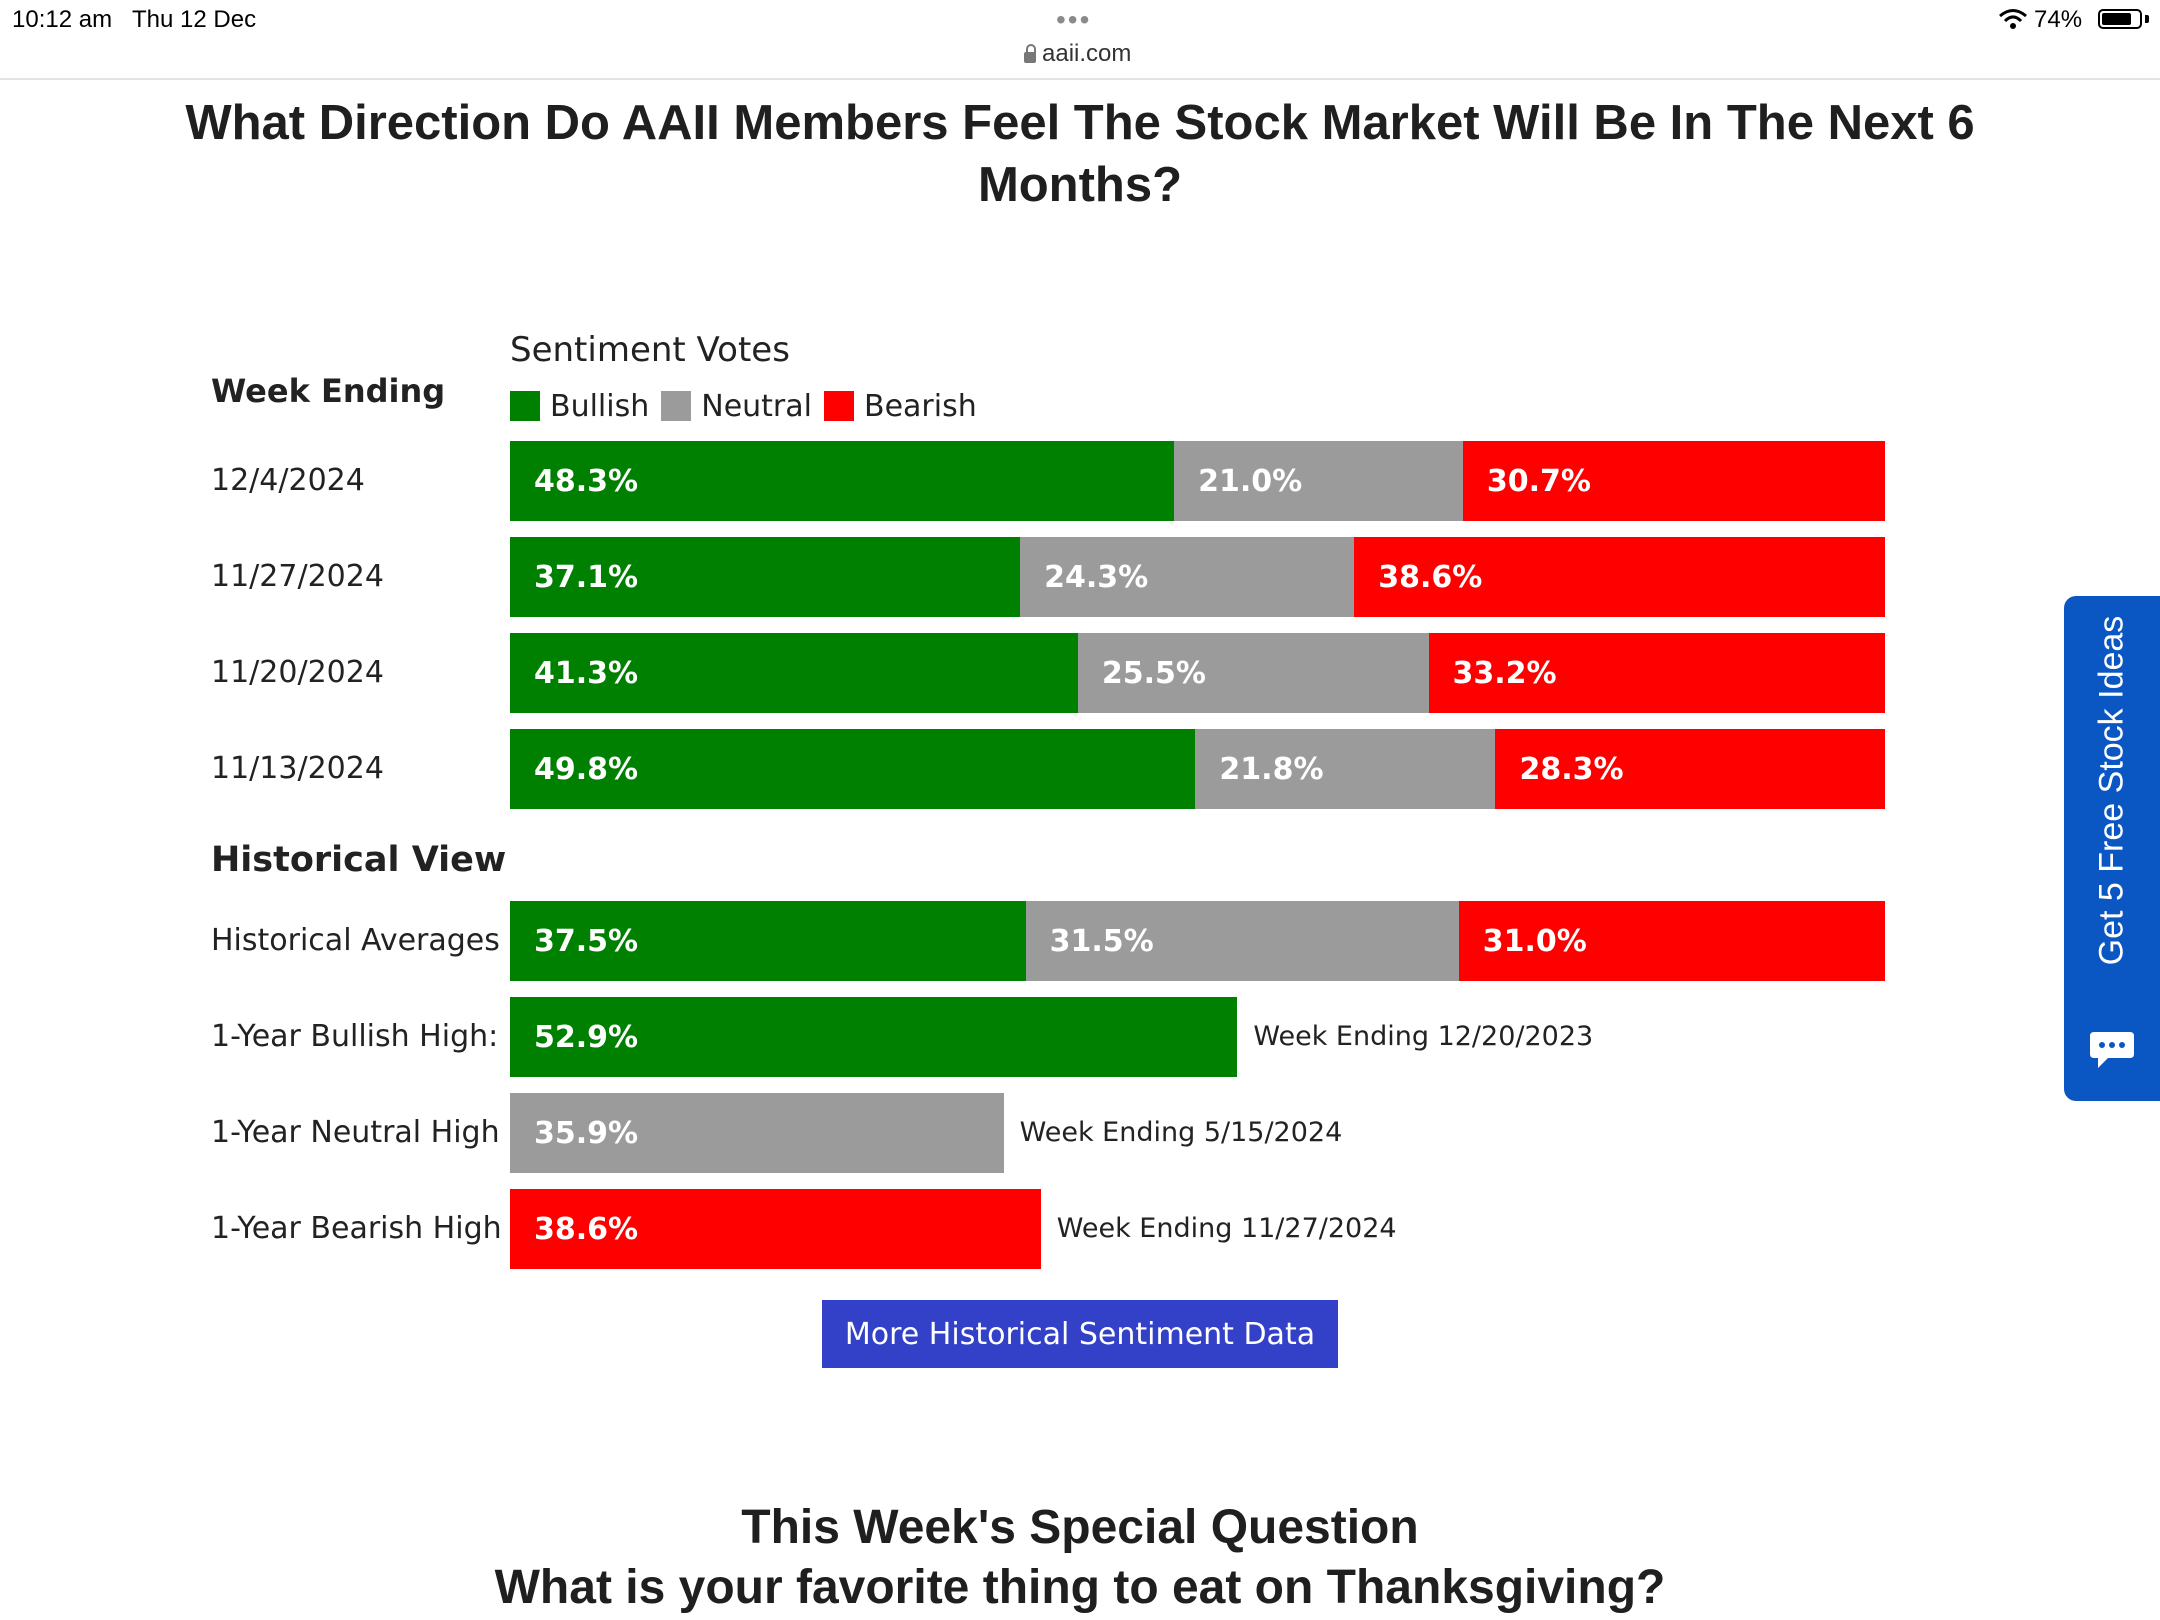 This screenshot has height=1620, width=2160. What do you see at coordinates (288, 480) in the screenshot?
I see `week-label: 12/4/2024` at bounding box center [288, 480].